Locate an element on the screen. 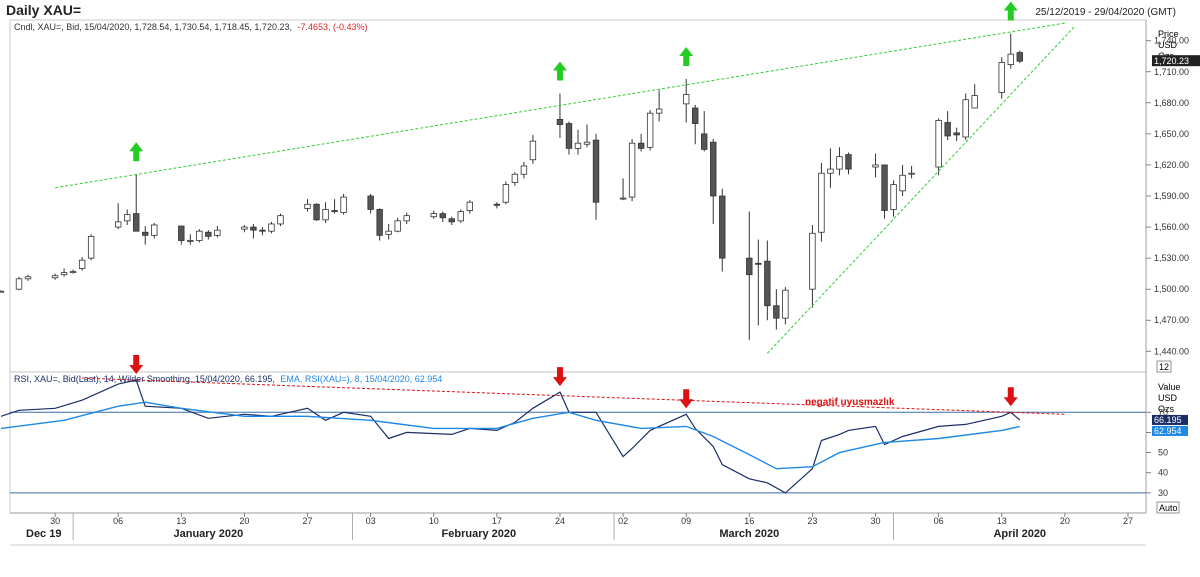 Image resolution: width=1200 pixels, height=577 pixels. auto-scale-label: Auto is located at coordinates (1168, 508).